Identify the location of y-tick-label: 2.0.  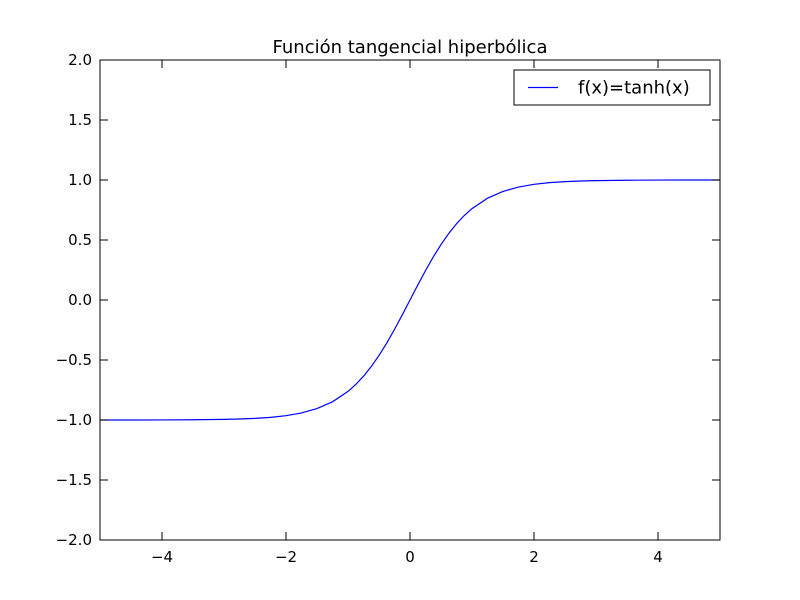
(80, 60).